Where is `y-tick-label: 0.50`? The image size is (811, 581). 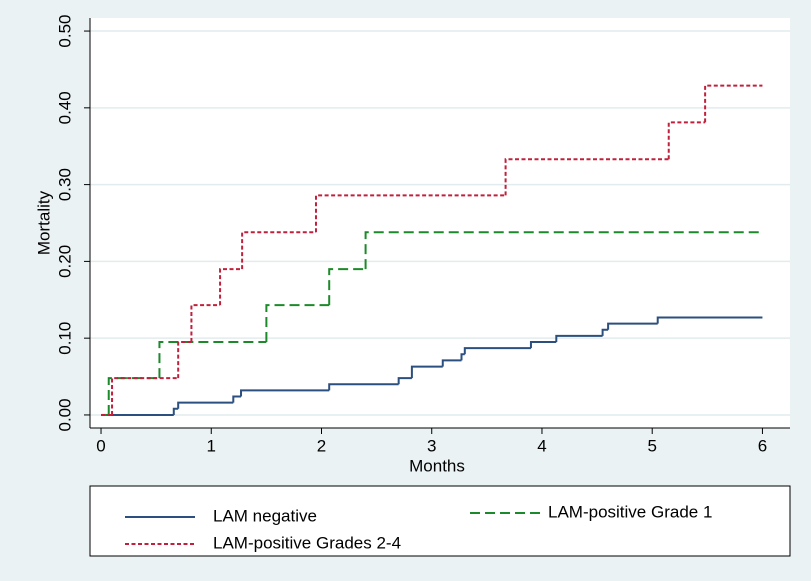 y-tick-label: 0.50 is located at coordinates (64, 31).